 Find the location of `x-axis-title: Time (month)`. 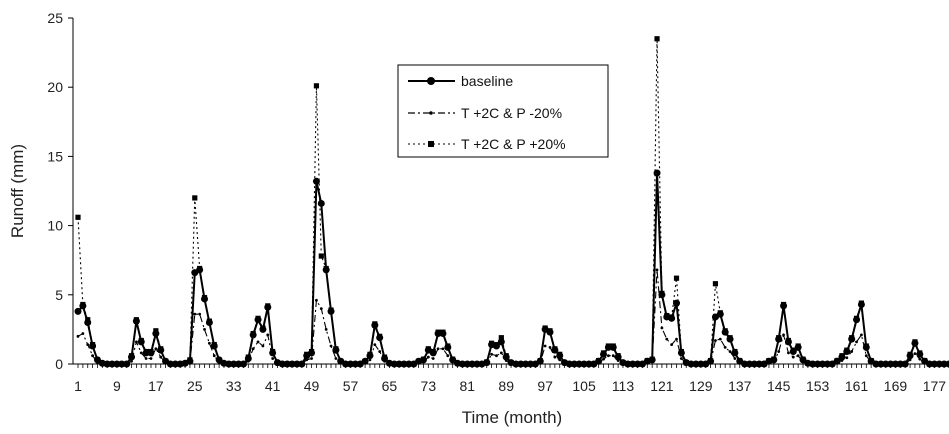

x-axis-title: Time (month) is located at coordinates (512, 417).